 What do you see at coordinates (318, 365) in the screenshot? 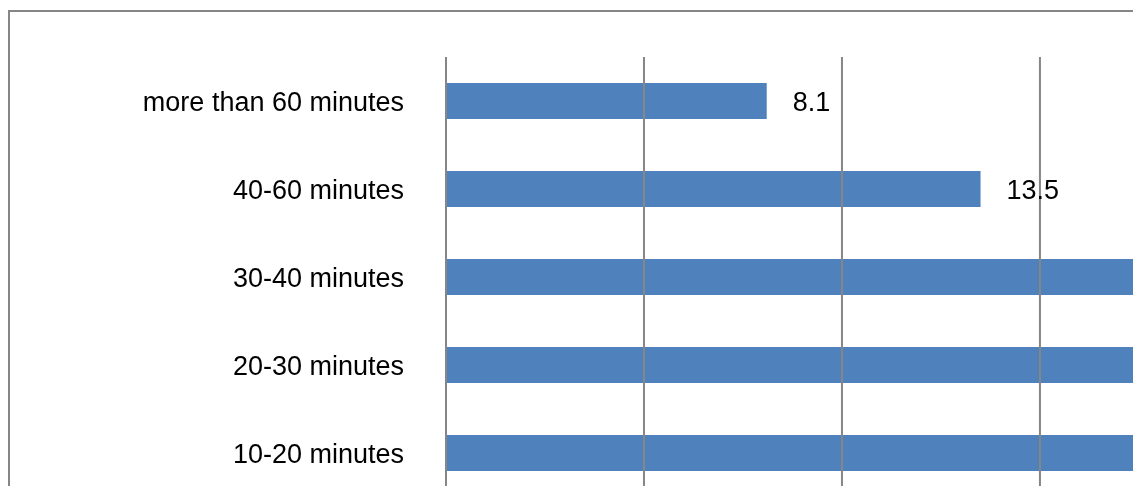
I see `y-tick-label: 20-30 minutes` at bounding box center [318, 365].